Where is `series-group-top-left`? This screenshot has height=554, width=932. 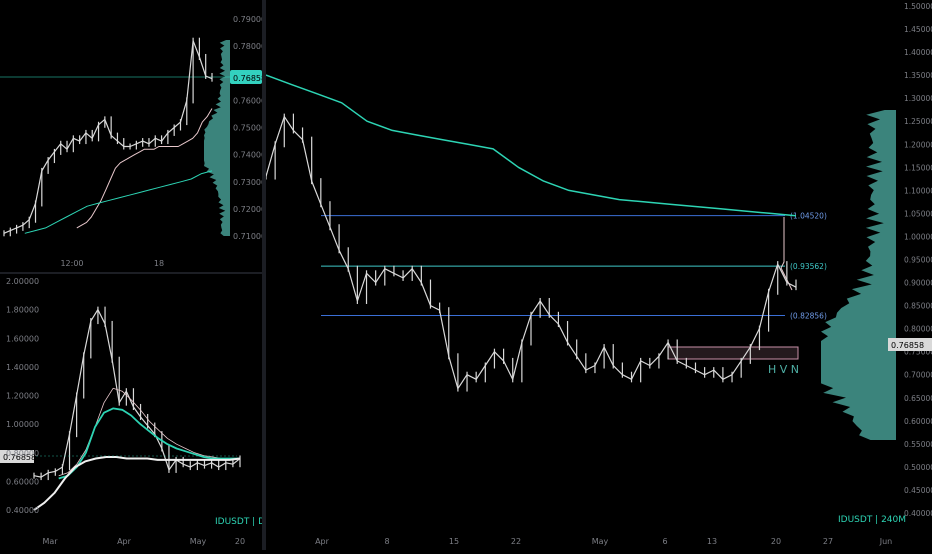
series-group-top-left is located at coordinates (108, 137).